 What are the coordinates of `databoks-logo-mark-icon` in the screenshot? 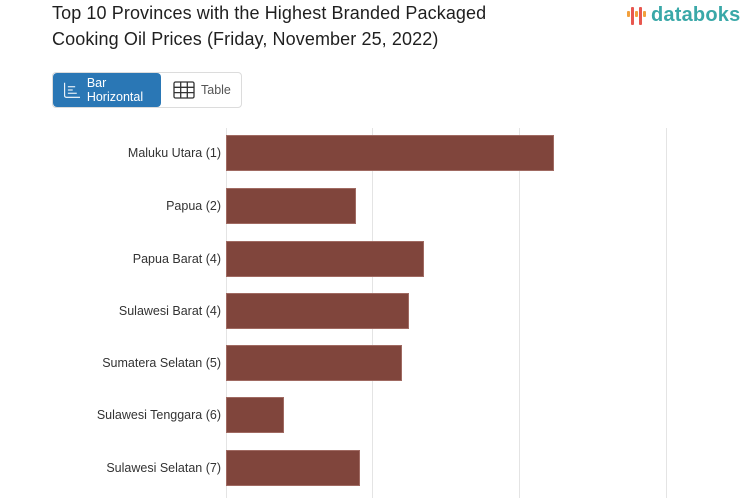 It's located at (637, 15).